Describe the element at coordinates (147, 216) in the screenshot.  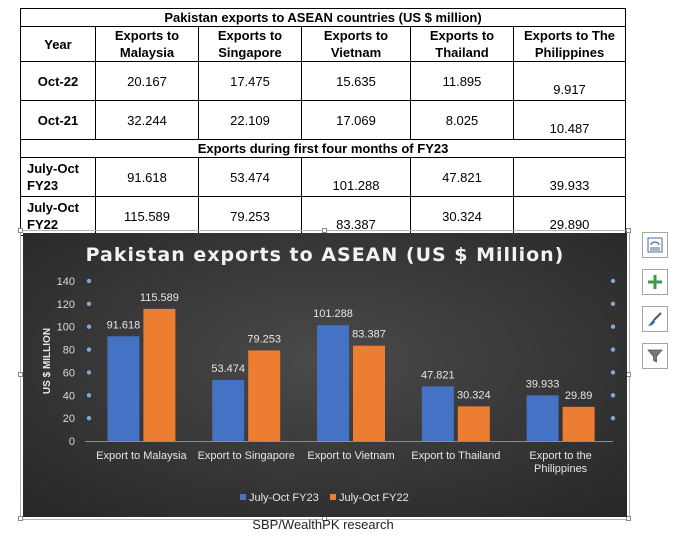
I see `table-cell: 115.589` at that location.